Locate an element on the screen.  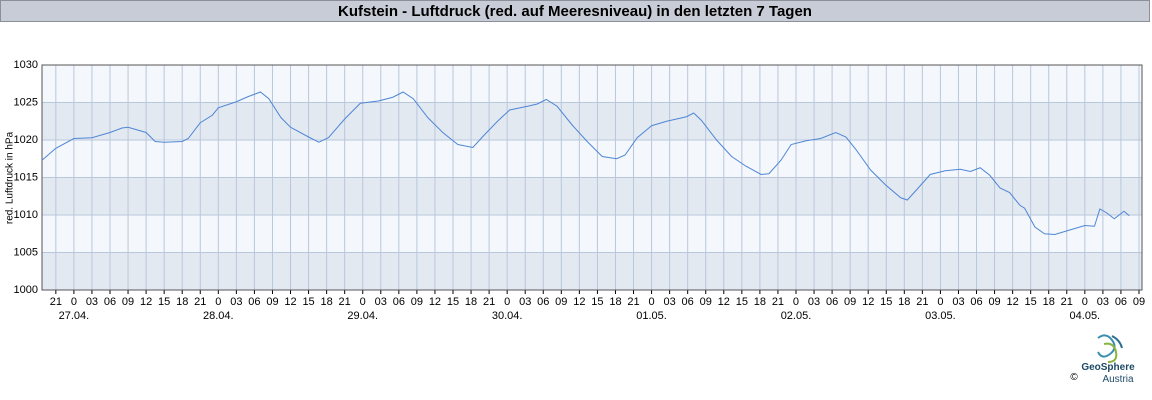
date-label: 04.05. is located at coordinates (1085, 316).